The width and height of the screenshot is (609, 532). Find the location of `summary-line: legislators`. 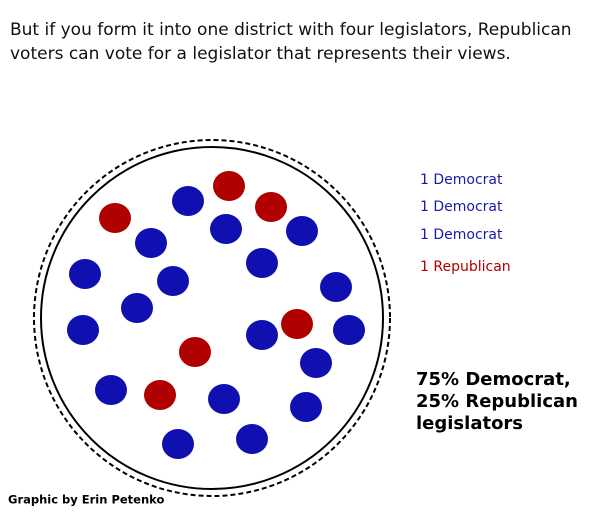

summary-line: legislators is located at coordinates (469, 423).